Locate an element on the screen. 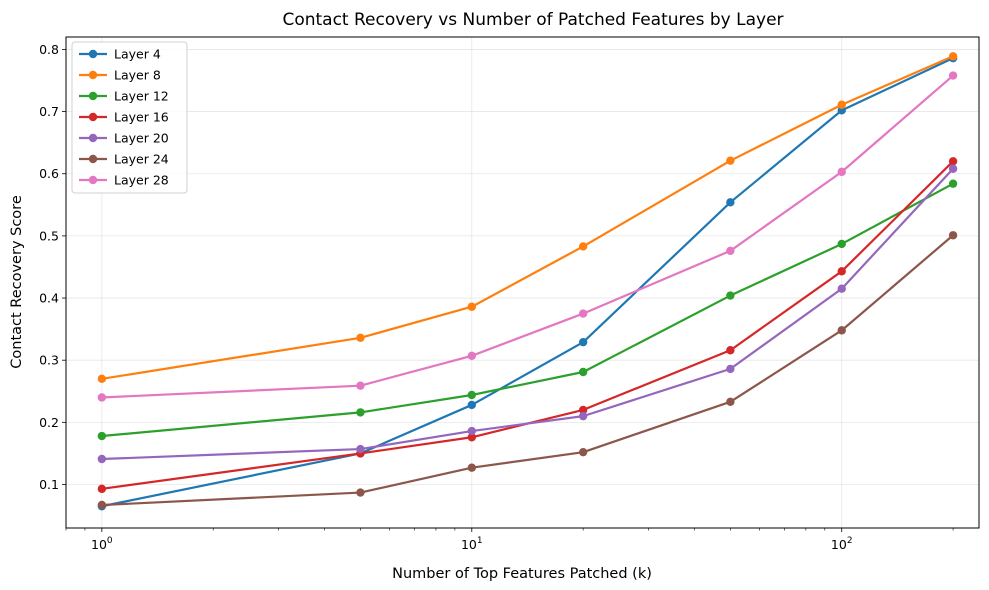  y-axis-label: Contact Recovery Score is located at coordinates (17, 282).